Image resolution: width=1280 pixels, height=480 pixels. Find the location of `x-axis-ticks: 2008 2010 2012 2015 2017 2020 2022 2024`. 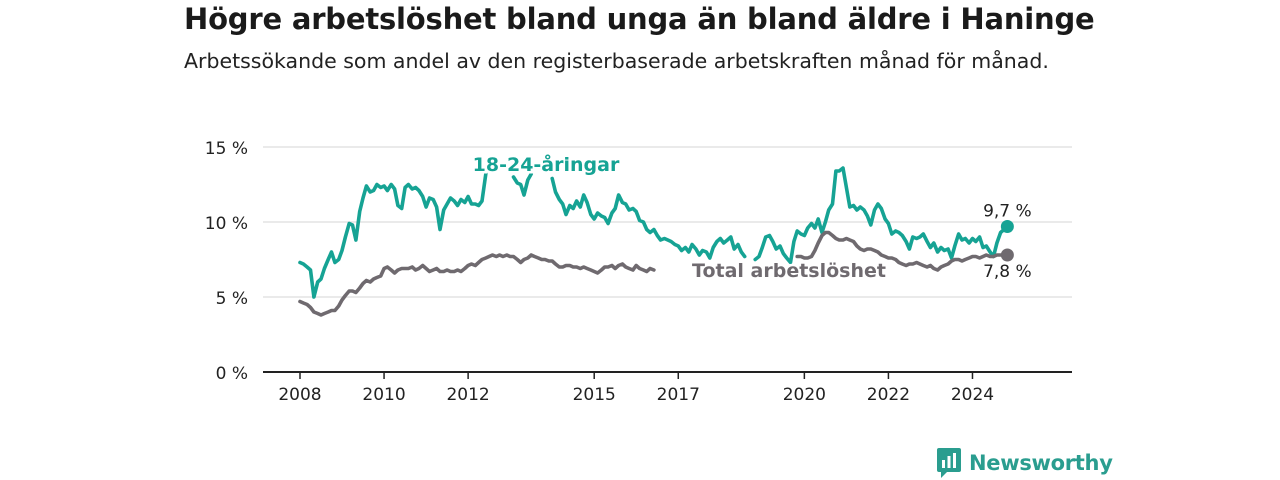

x-axis-ticks: 2008 2010 2012 2015 2017 2020 2022 2024 is located at coordinates (636, 388).